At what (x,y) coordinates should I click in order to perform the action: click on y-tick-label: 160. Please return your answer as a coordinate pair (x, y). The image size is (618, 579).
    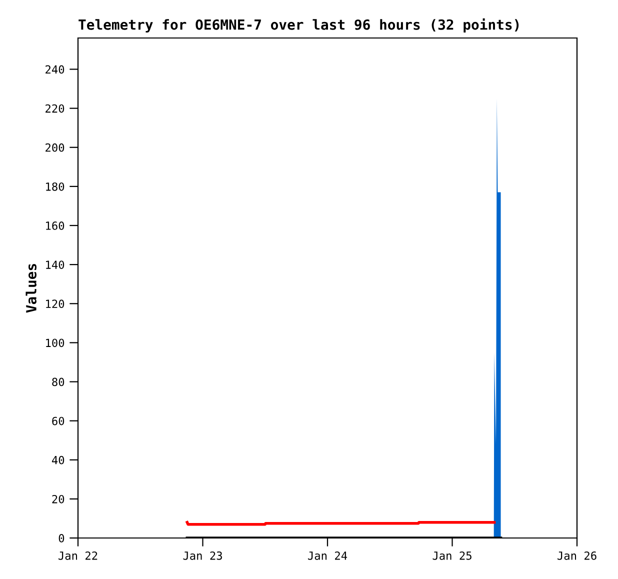
    Looking at the image, I should click on (55, 226).